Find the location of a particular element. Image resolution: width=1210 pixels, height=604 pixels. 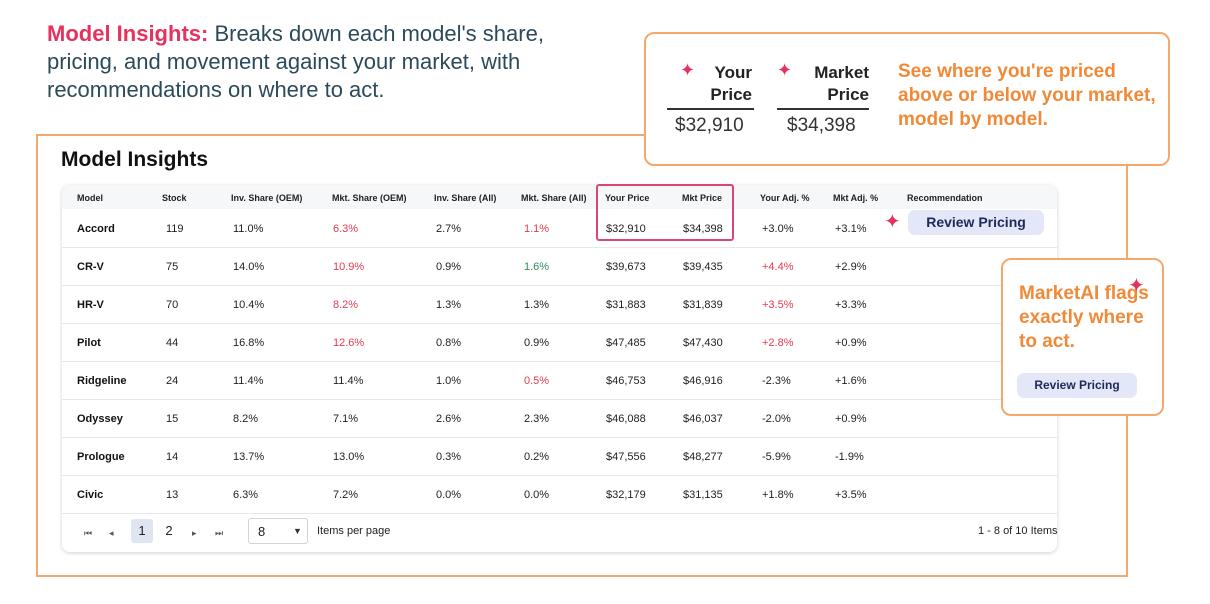

cell-model: Civic is located at coordinates (90, 495).